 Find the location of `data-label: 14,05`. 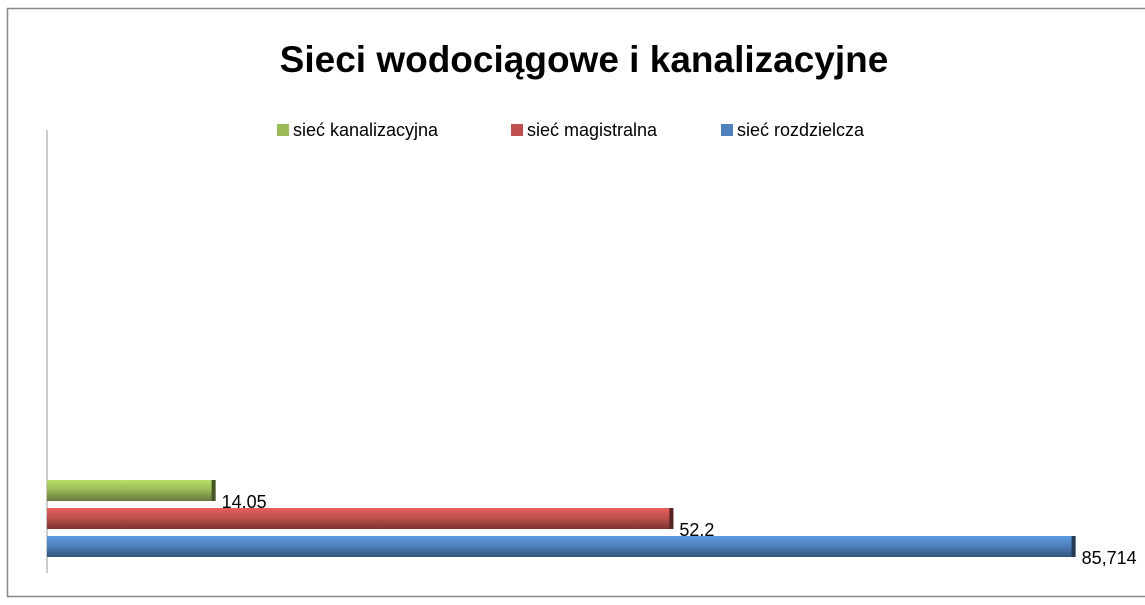

data-label: 14,05 is located at coordinates (244, 502).